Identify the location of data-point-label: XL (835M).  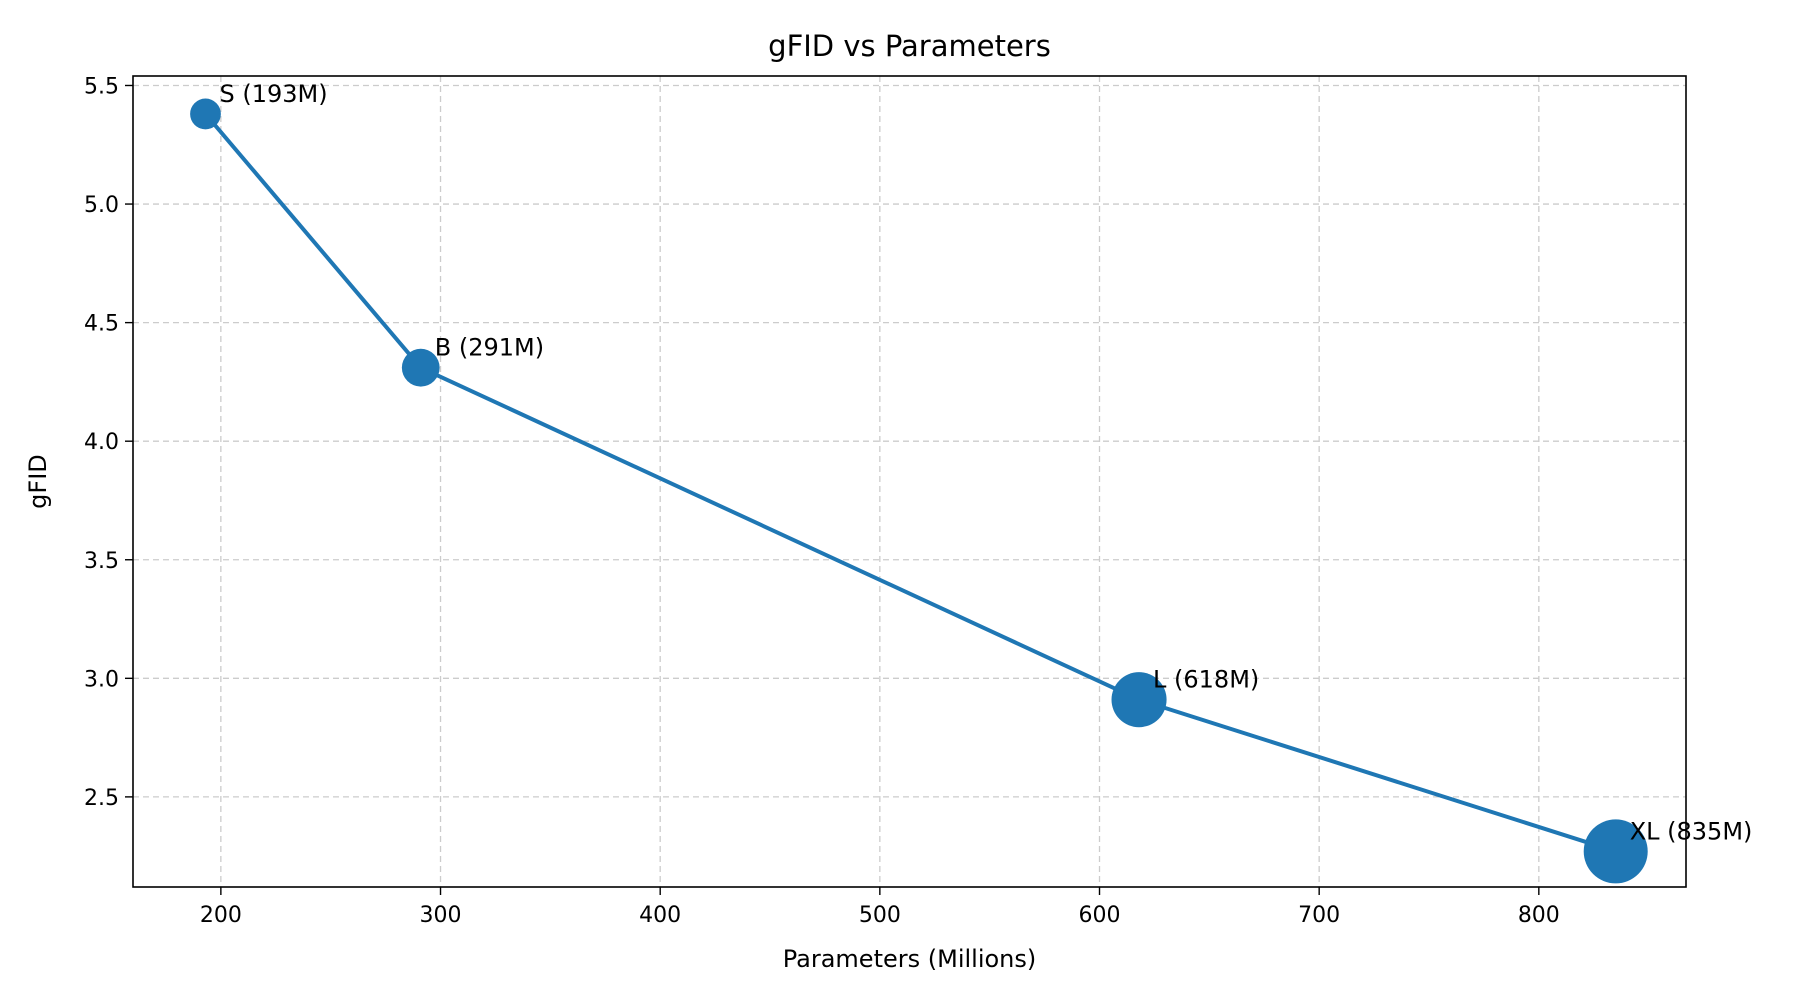
(1691, 831).